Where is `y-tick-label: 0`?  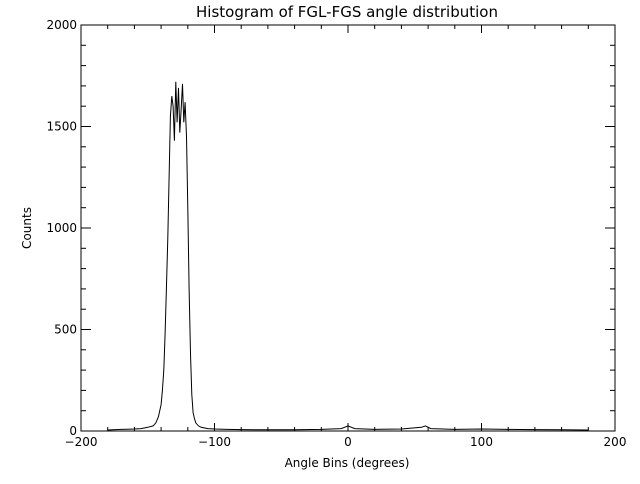 y-tick-label: 0 is located at coordinates (73, 431).